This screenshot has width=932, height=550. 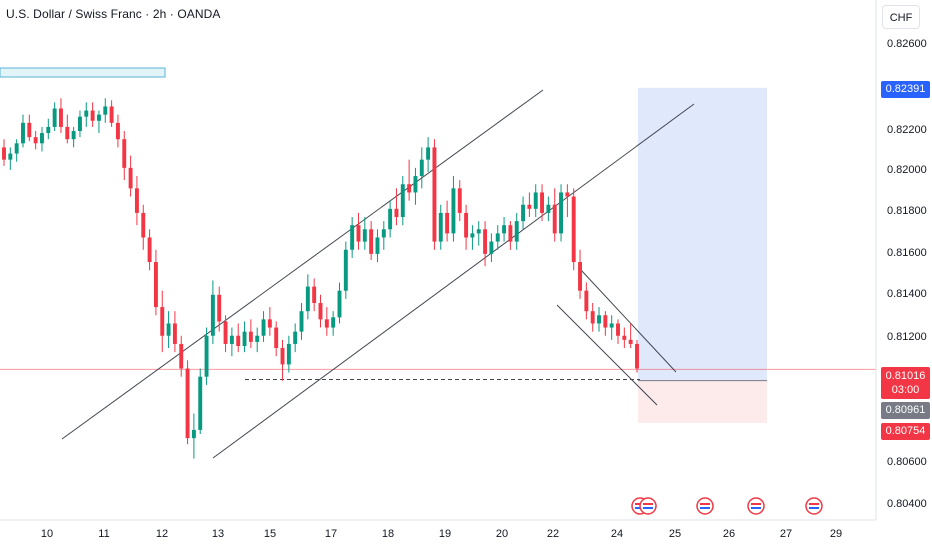 I want to click on x-tick-label: 10, so click(x=47, y=534).